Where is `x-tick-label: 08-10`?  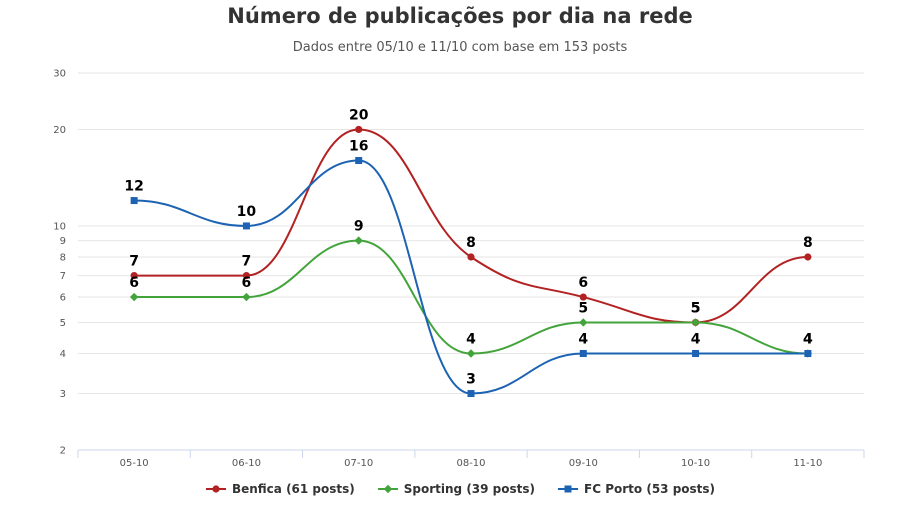
x-tick-label: 08-10 is located at coordinates (470, 463).